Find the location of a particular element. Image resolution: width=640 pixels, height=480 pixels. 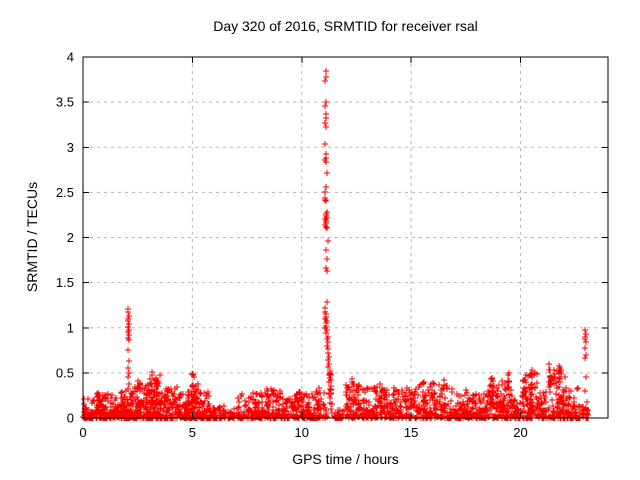

y-tick-label: 3.5 is located at coordinates (65, 102).